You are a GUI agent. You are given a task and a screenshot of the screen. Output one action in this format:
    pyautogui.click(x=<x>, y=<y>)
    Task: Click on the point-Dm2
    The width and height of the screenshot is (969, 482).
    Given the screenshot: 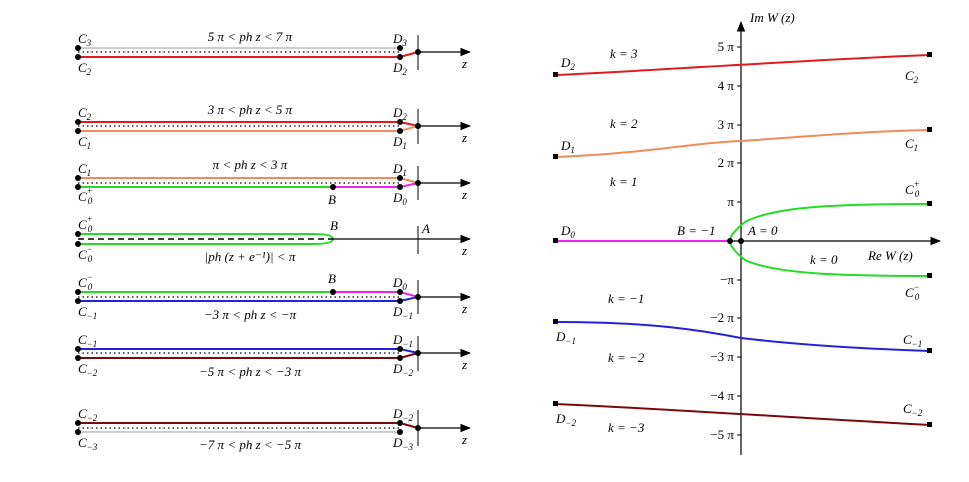 What is the action you would take?
    pyautogui.click(x=400, y=423)
    